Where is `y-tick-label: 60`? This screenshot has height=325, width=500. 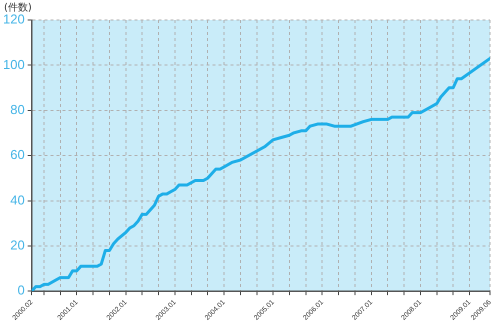 y-tick-label: 60 is located at coordinates (17, 154).